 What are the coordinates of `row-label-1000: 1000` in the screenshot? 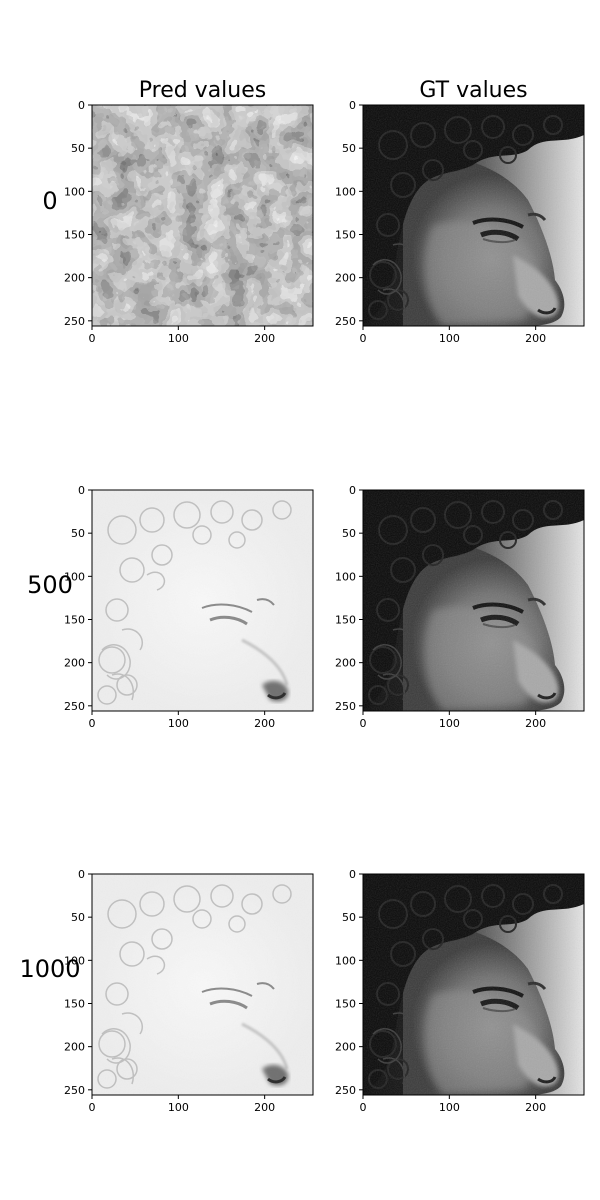 It's located at (49, 969).